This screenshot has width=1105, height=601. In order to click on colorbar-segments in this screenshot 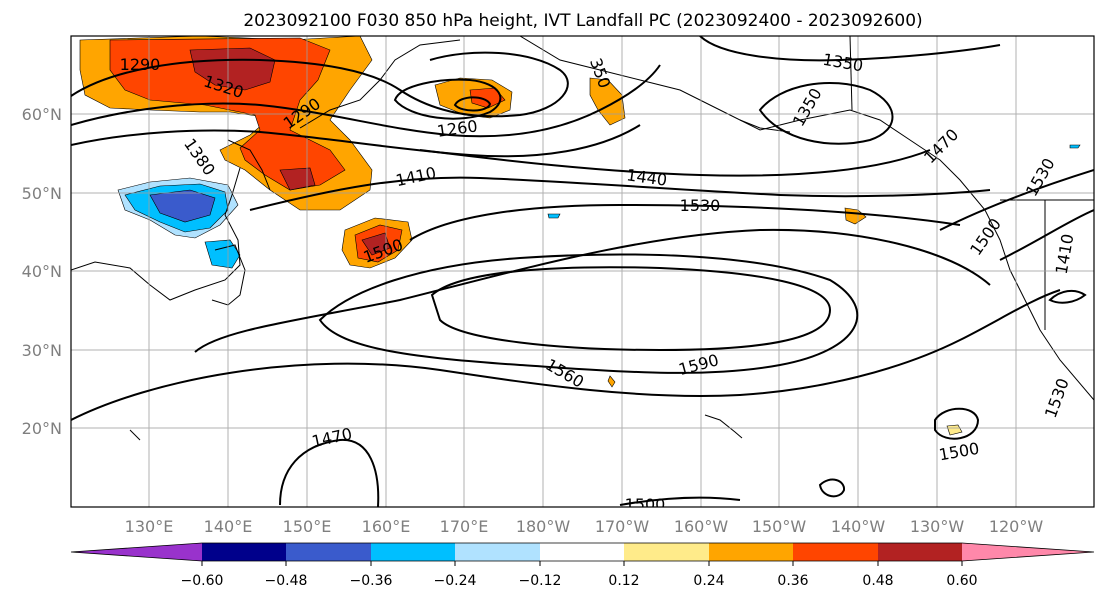, I will do `click(582, 552)`.